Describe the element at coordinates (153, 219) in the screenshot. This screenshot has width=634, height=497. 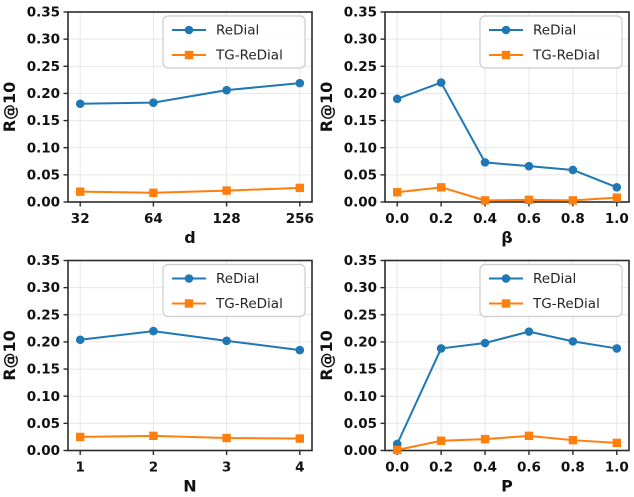
I see `x-tick-label: 64` at that location.